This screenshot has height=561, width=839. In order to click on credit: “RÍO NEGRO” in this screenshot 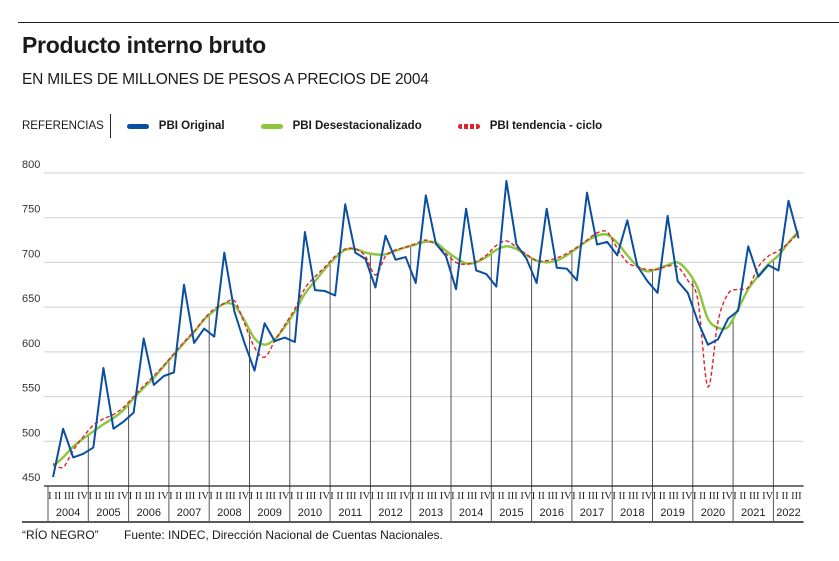, I will do `click(60, 535)`.